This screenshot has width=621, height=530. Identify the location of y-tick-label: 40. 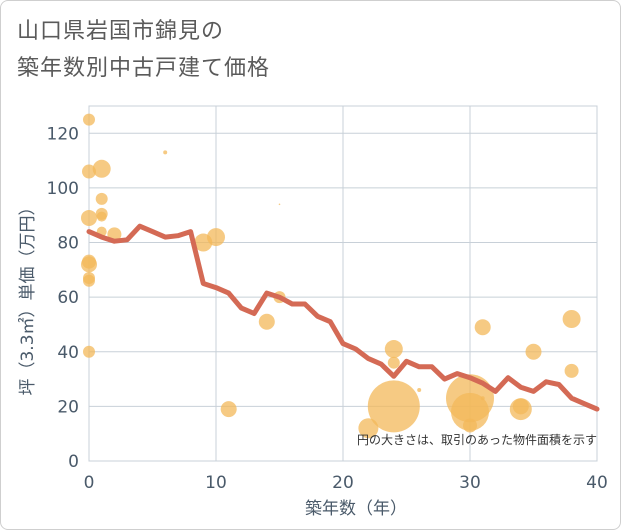
(68, 353).